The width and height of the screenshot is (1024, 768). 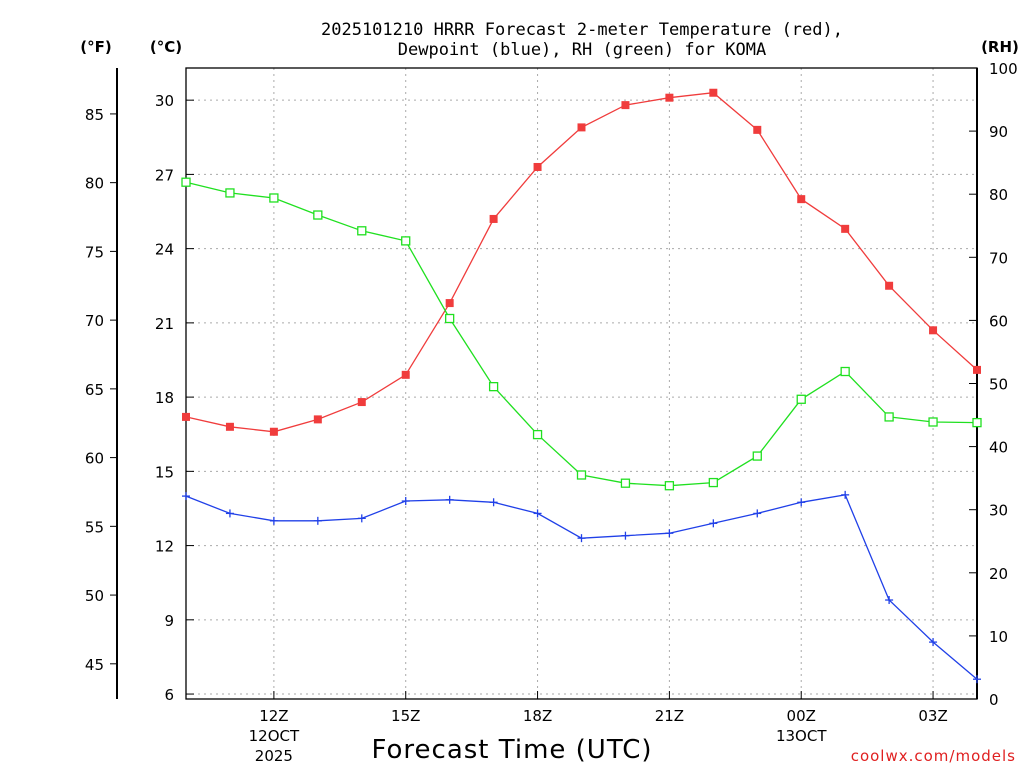 I want to click on f-tick-label: 80, so click(x=94, y=184).